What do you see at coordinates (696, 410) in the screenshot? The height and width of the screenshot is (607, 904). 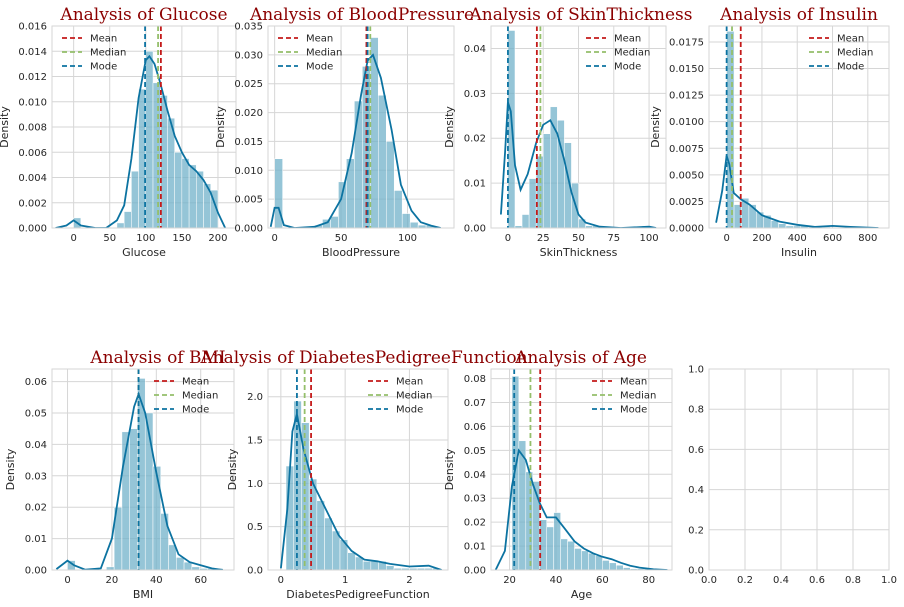 I see `y-tick-label: 0.8` at bounding box center [696, 410].